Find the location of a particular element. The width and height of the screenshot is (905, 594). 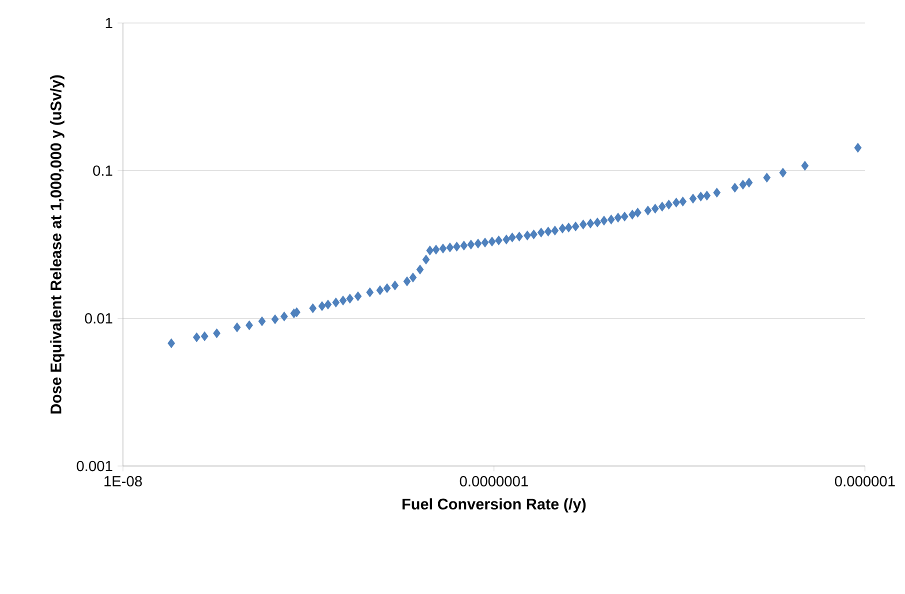

x-tick-label: 0.000001 is located at coordinates (864, 481).